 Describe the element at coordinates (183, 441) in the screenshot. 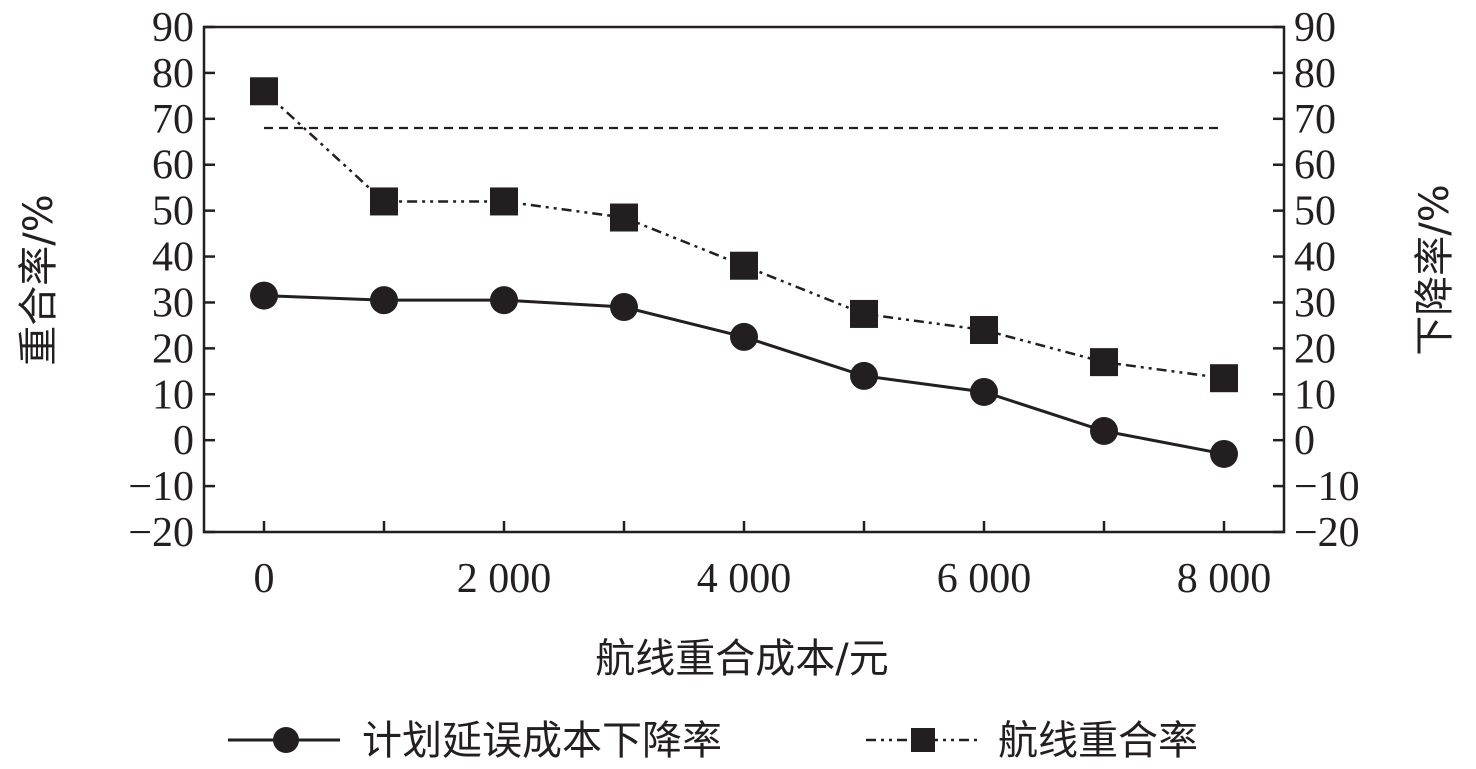

I see `y-left-tick-label: 0` at that location.